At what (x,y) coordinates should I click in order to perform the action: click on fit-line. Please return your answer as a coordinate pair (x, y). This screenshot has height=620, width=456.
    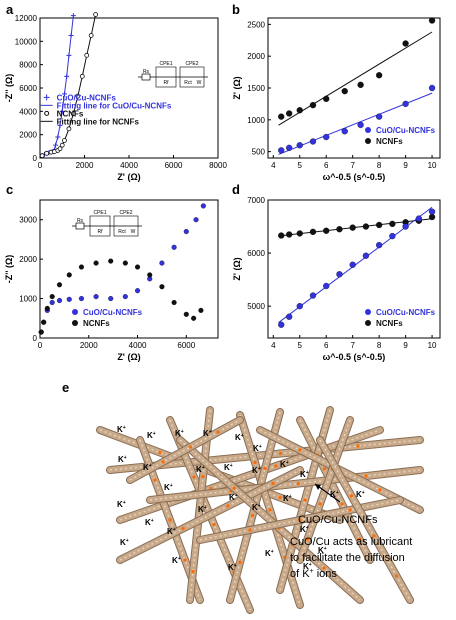
    Looking at the image, I should click on (355, 78).